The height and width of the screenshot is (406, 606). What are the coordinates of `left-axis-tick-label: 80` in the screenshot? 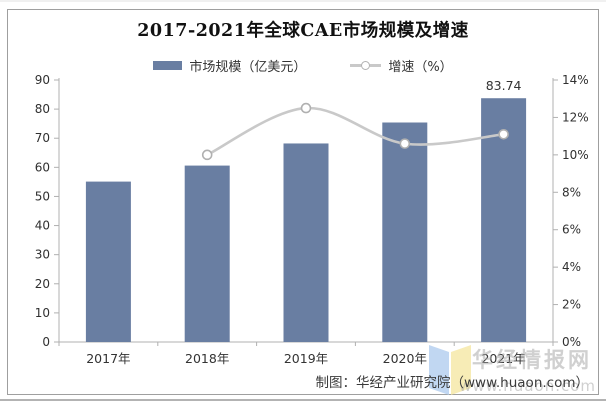 It's located at (42, 109).